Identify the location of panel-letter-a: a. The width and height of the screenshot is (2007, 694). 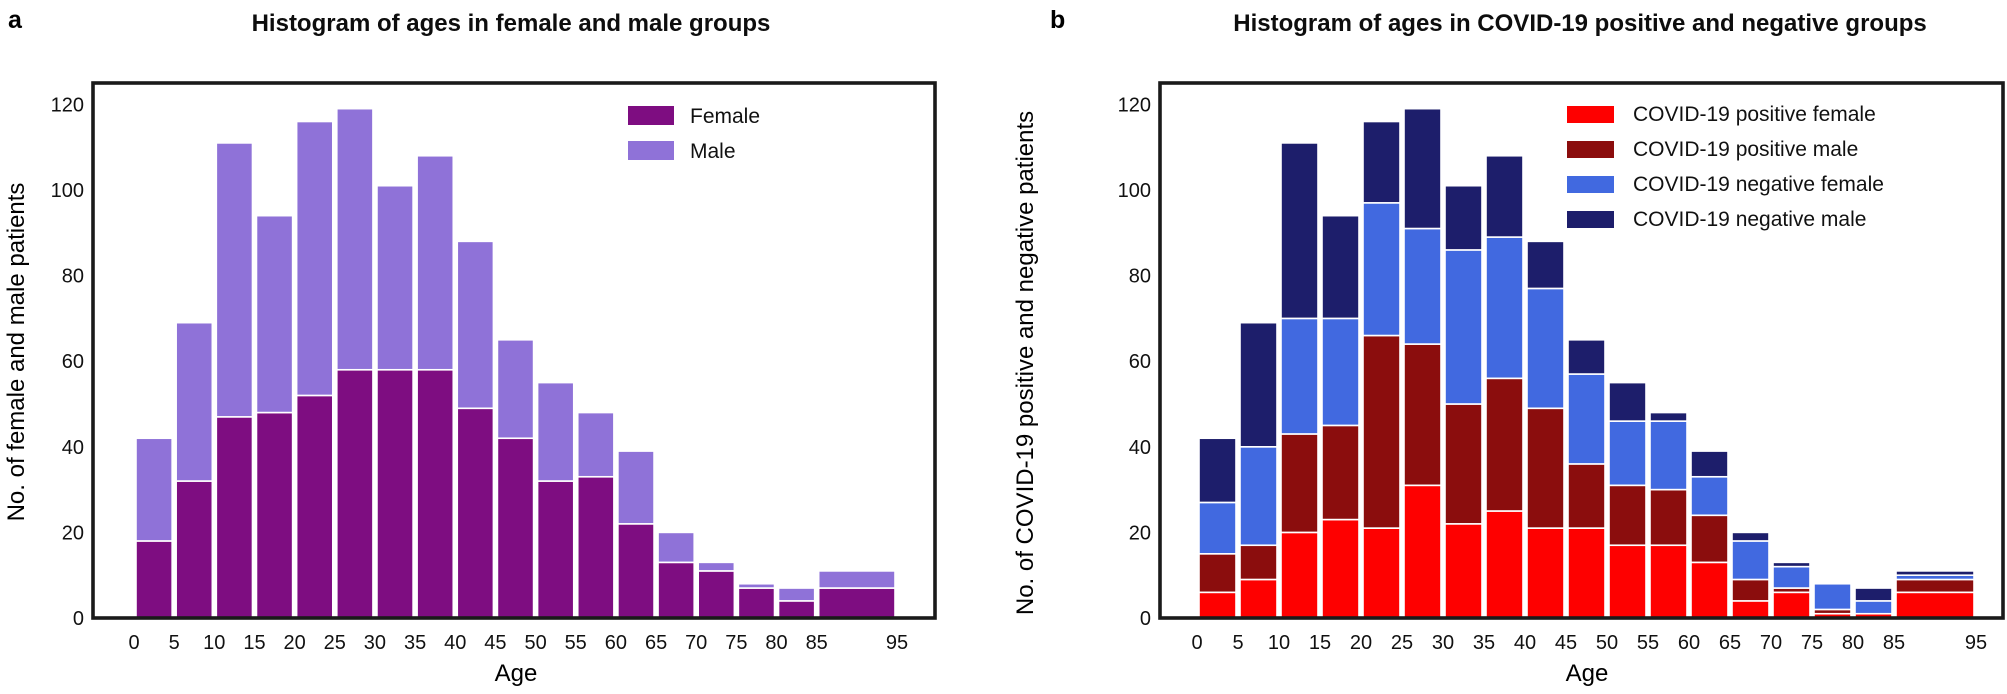
(15, 20).